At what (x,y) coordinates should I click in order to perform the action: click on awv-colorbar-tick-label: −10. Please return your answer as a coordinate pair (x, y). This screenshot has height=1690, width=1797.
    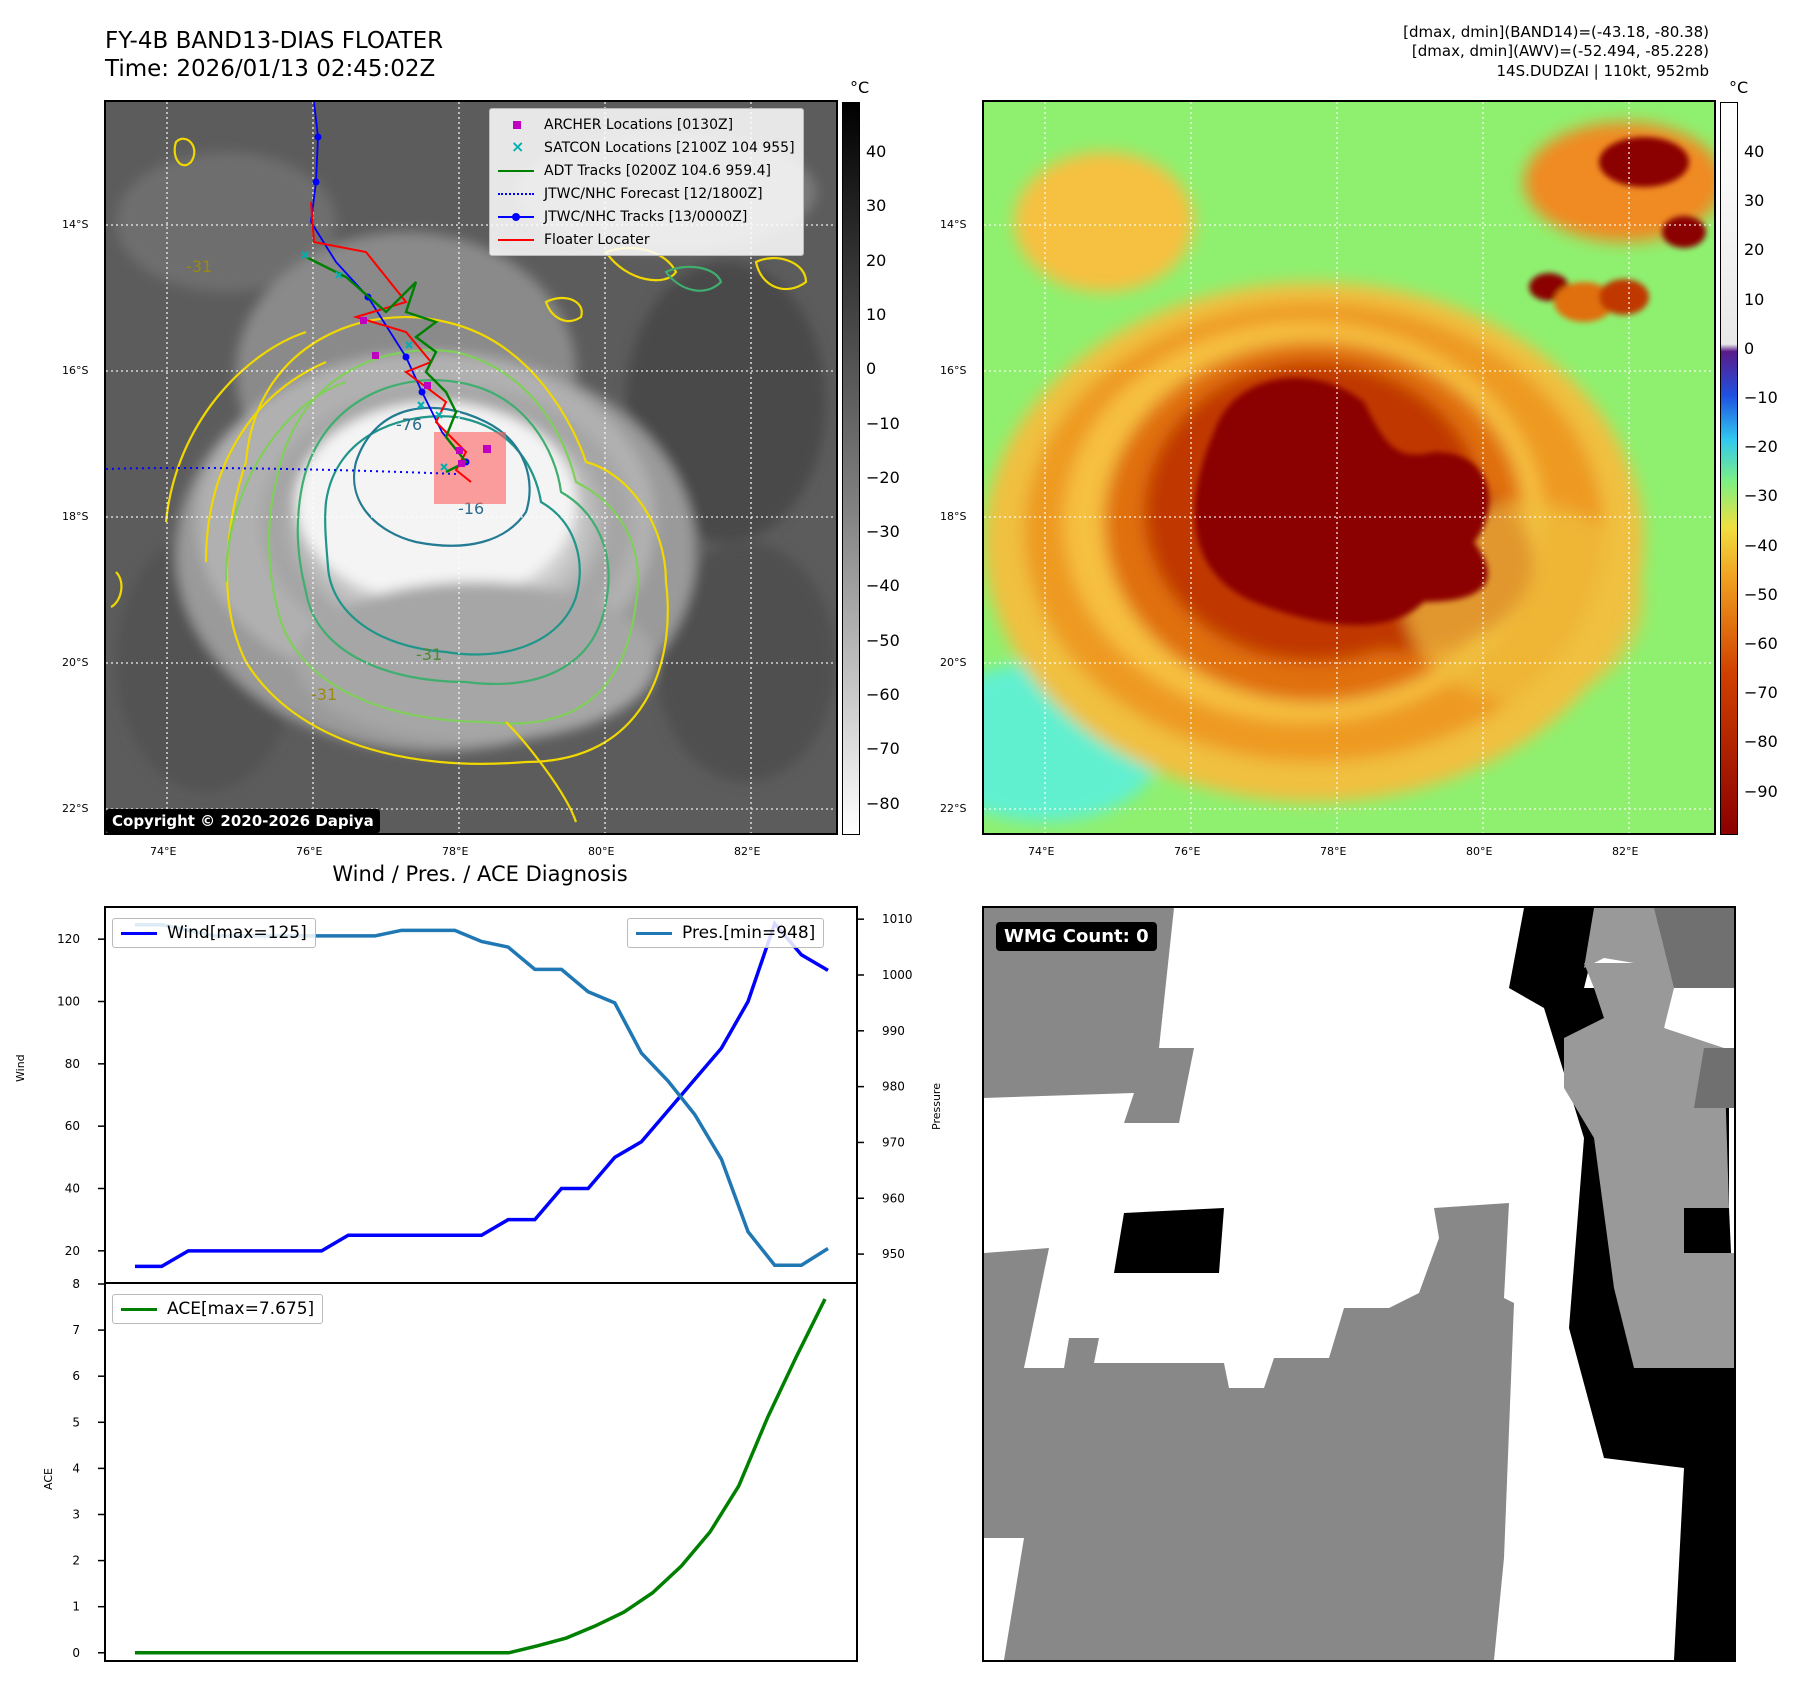
    Looking at the image, I should click on (1761, 397).